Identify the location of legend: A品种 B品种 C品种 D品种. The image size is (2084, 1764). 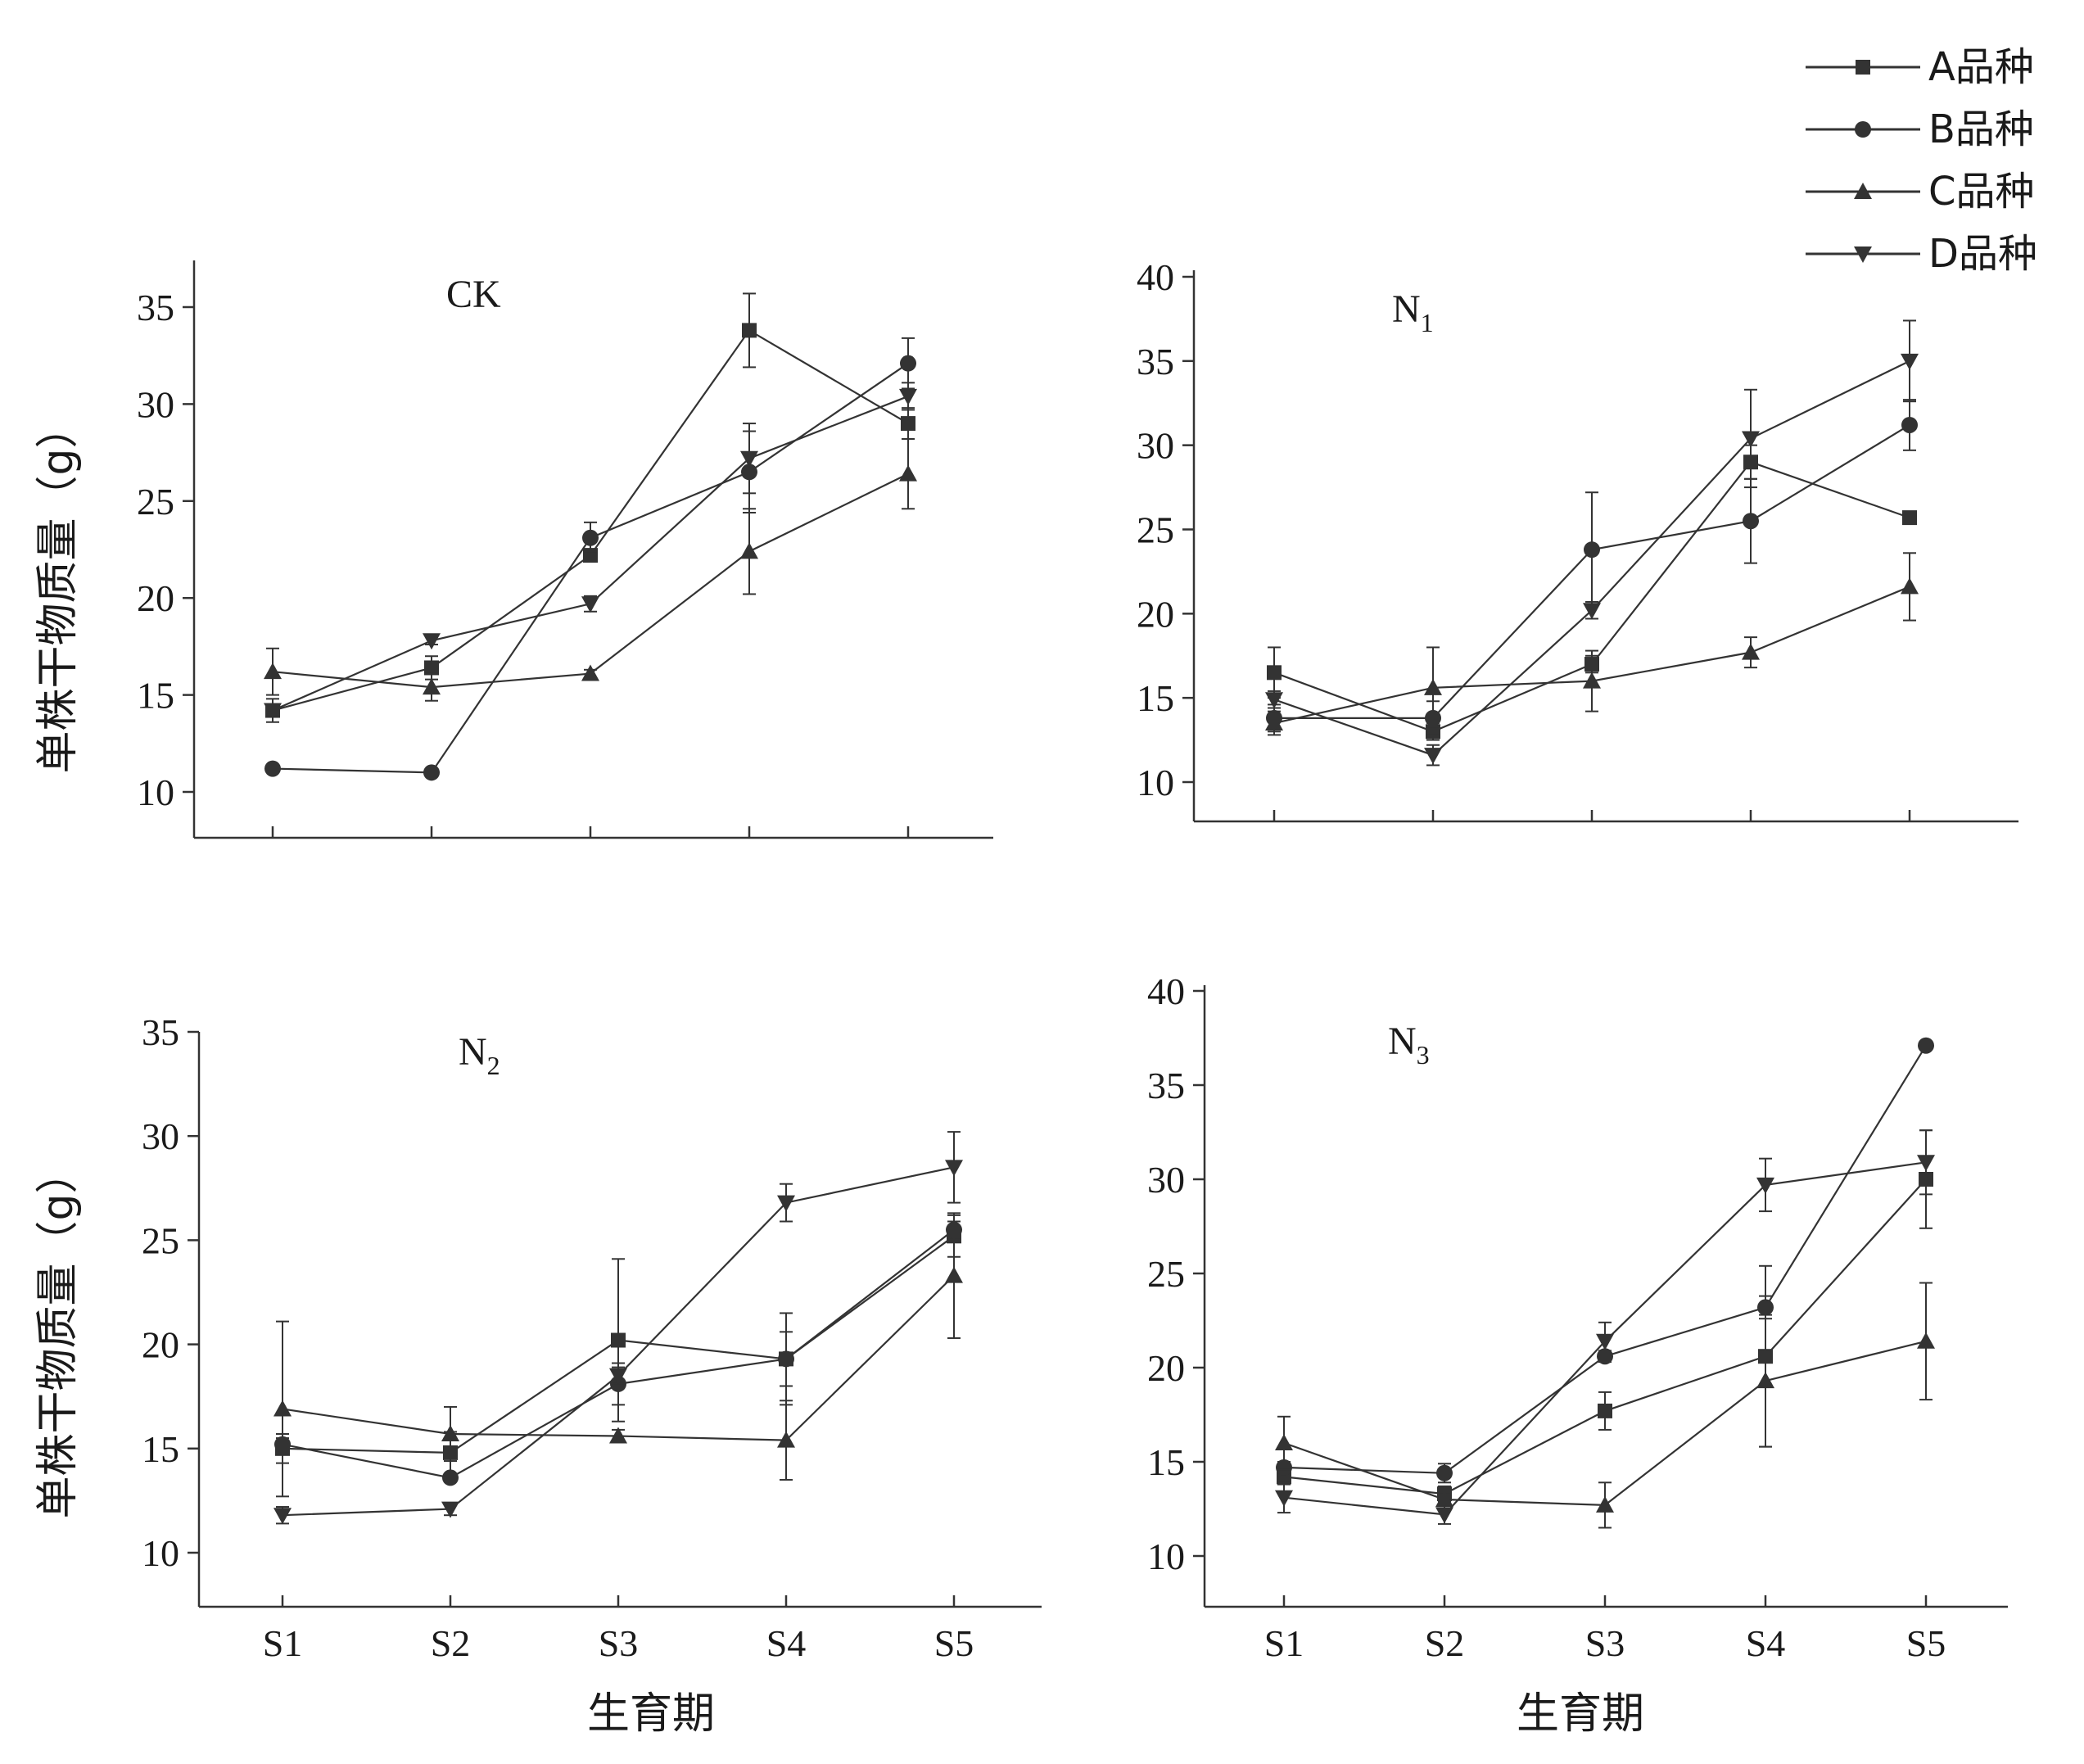
(1921, 160).